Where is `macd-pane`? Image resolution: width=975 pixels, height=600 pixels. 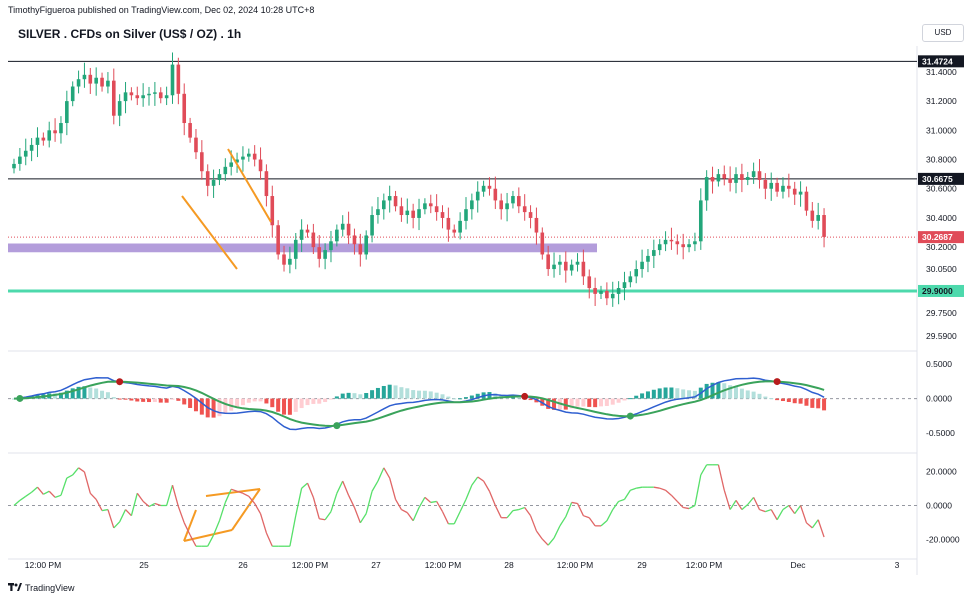 macd-pane is located at coordinates (462, 404).